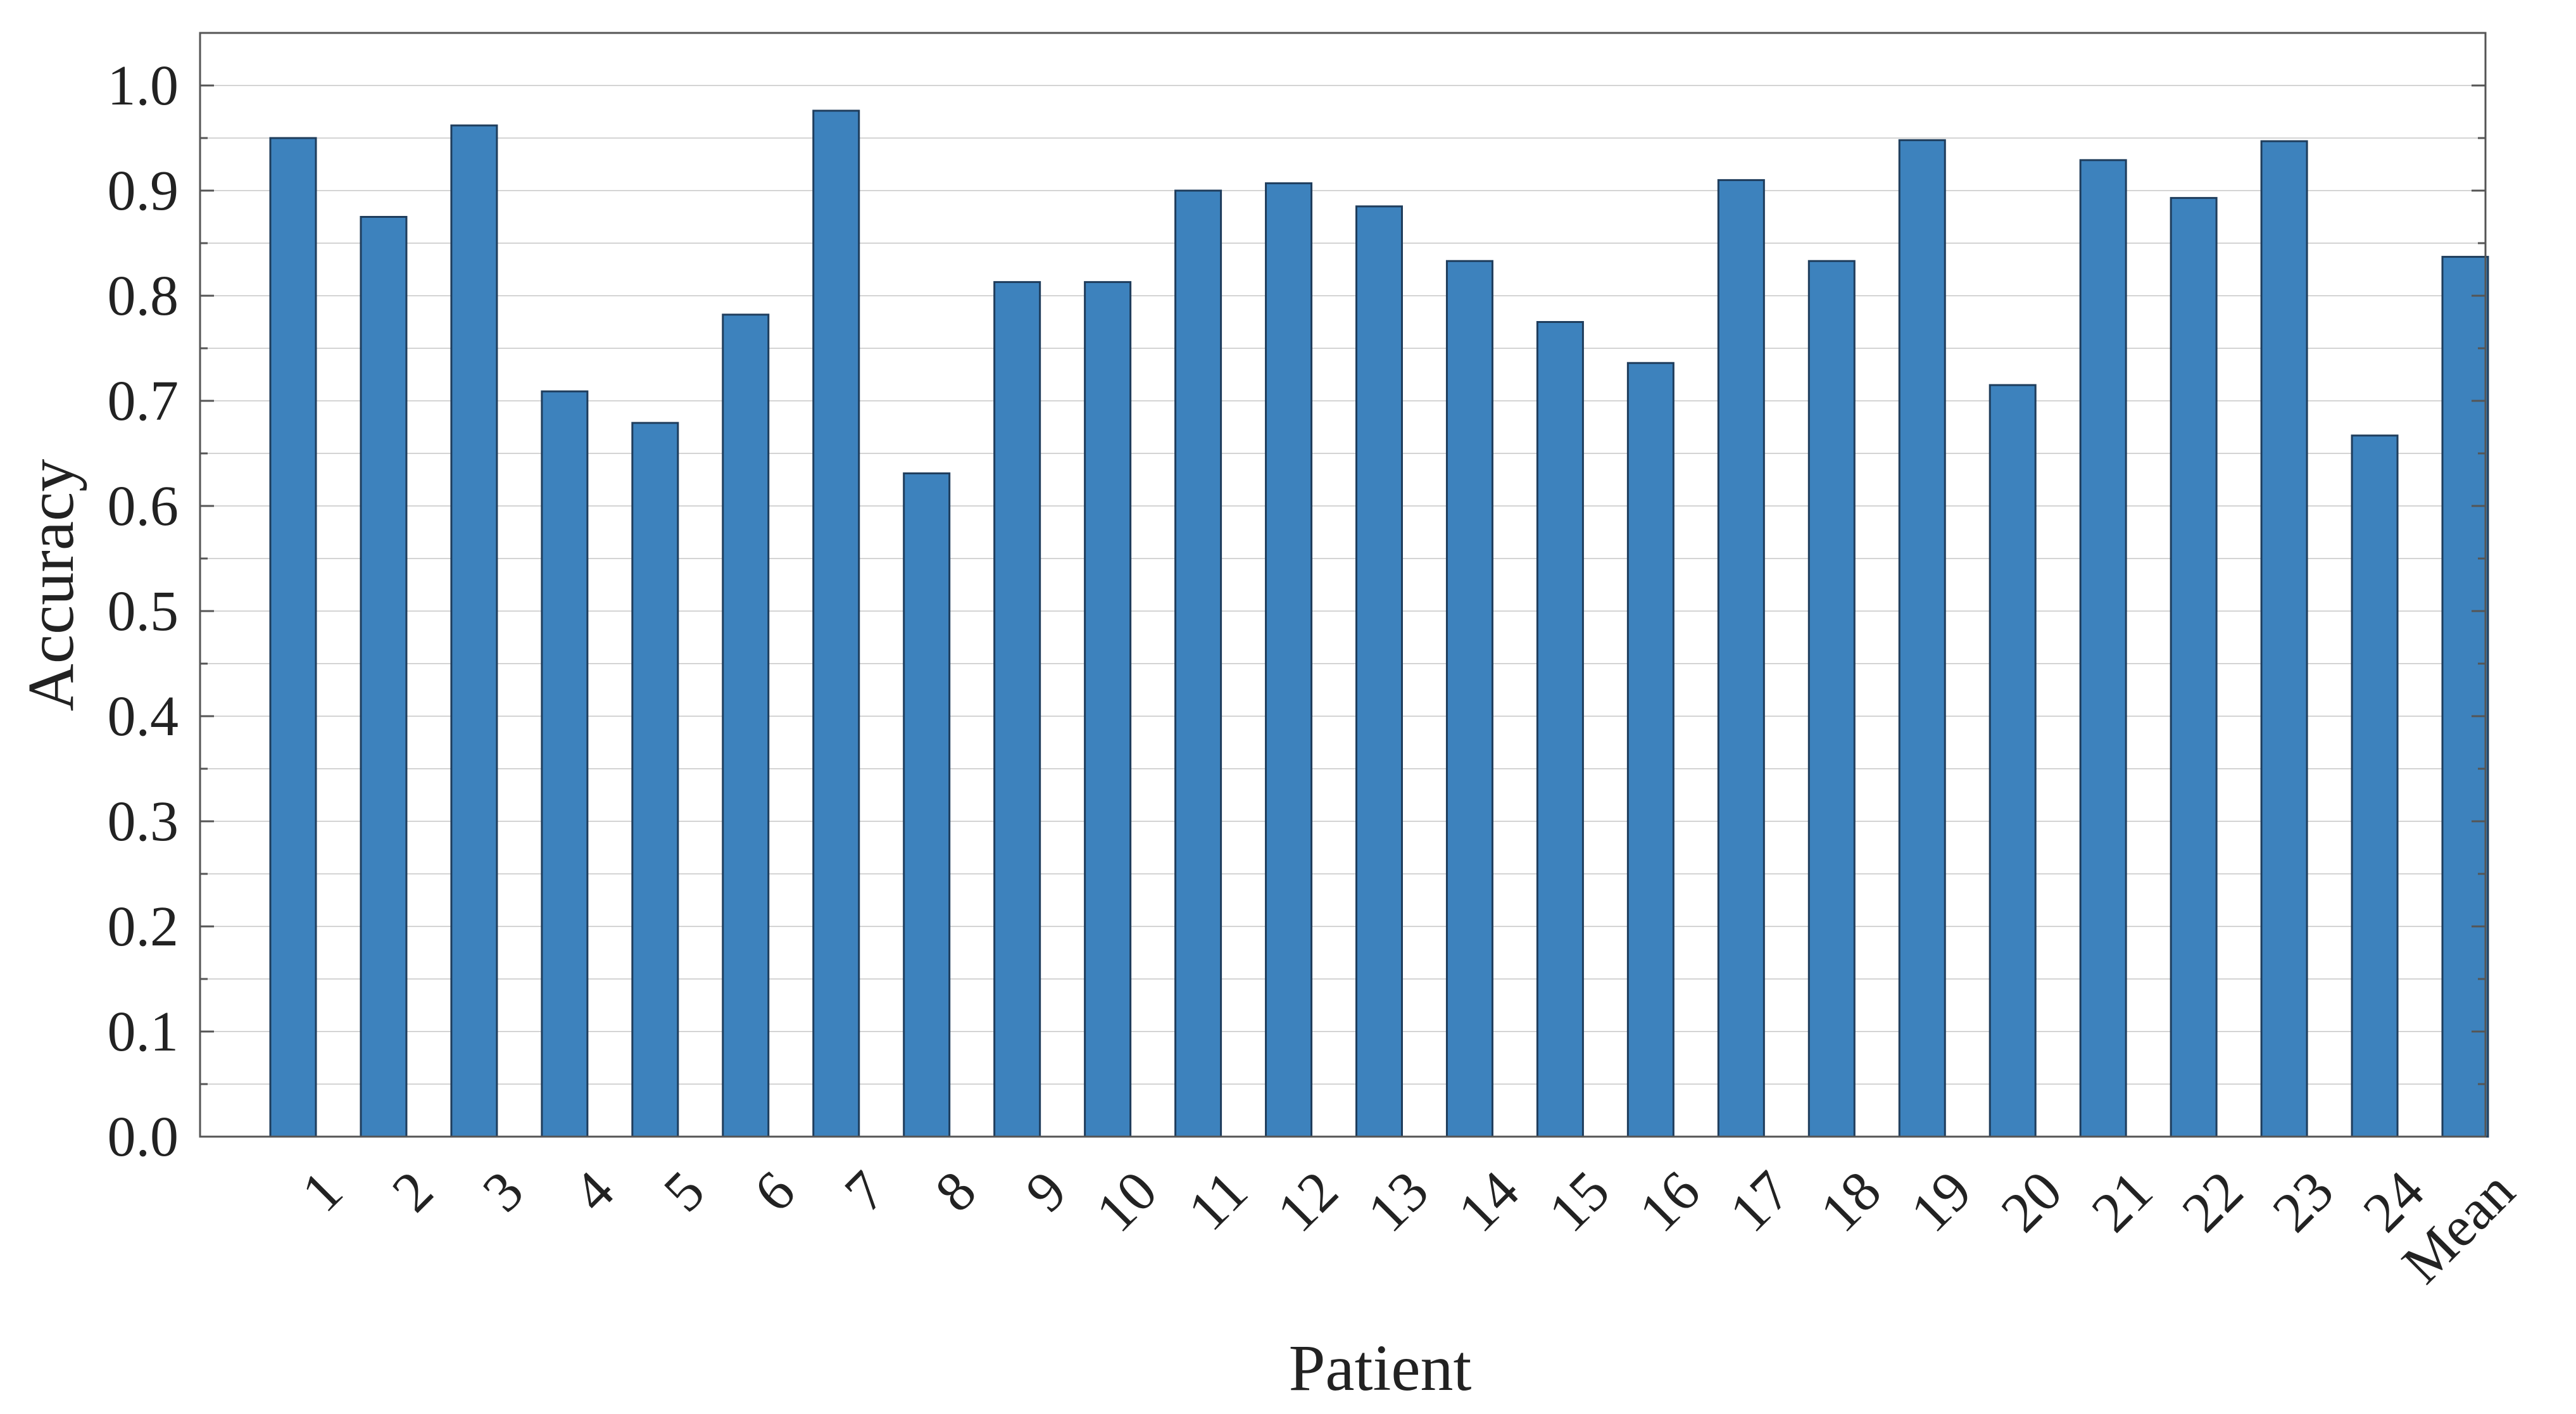 This screenshot has height=1414, width=2576. What do you see at coordinates (1126, 1201) in the screenshot?
I see `x-tick-label: 10` at bounding box center [1126, 1201].